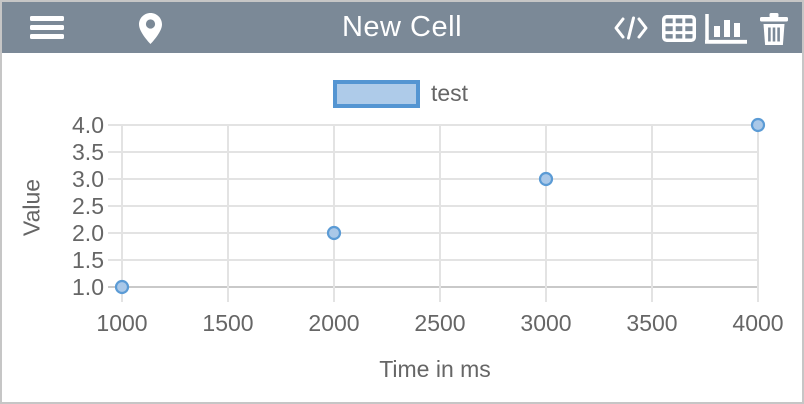 This screenshot has width=804, height=404. What do you see at coordinates (726, 28) in the screenshot?
I see `chart-view-icon` at bounding box center [726, 28].